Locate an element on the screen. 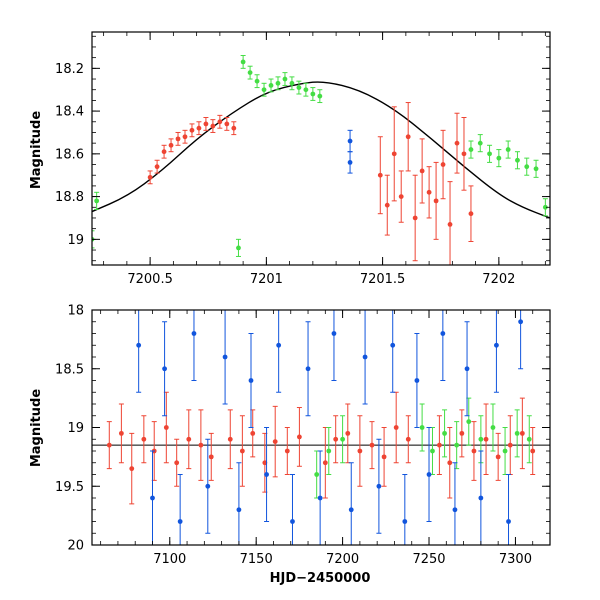 The image size is (600, 600). bottom-xtick-label: 7300 is located at coordinates (515, 559).